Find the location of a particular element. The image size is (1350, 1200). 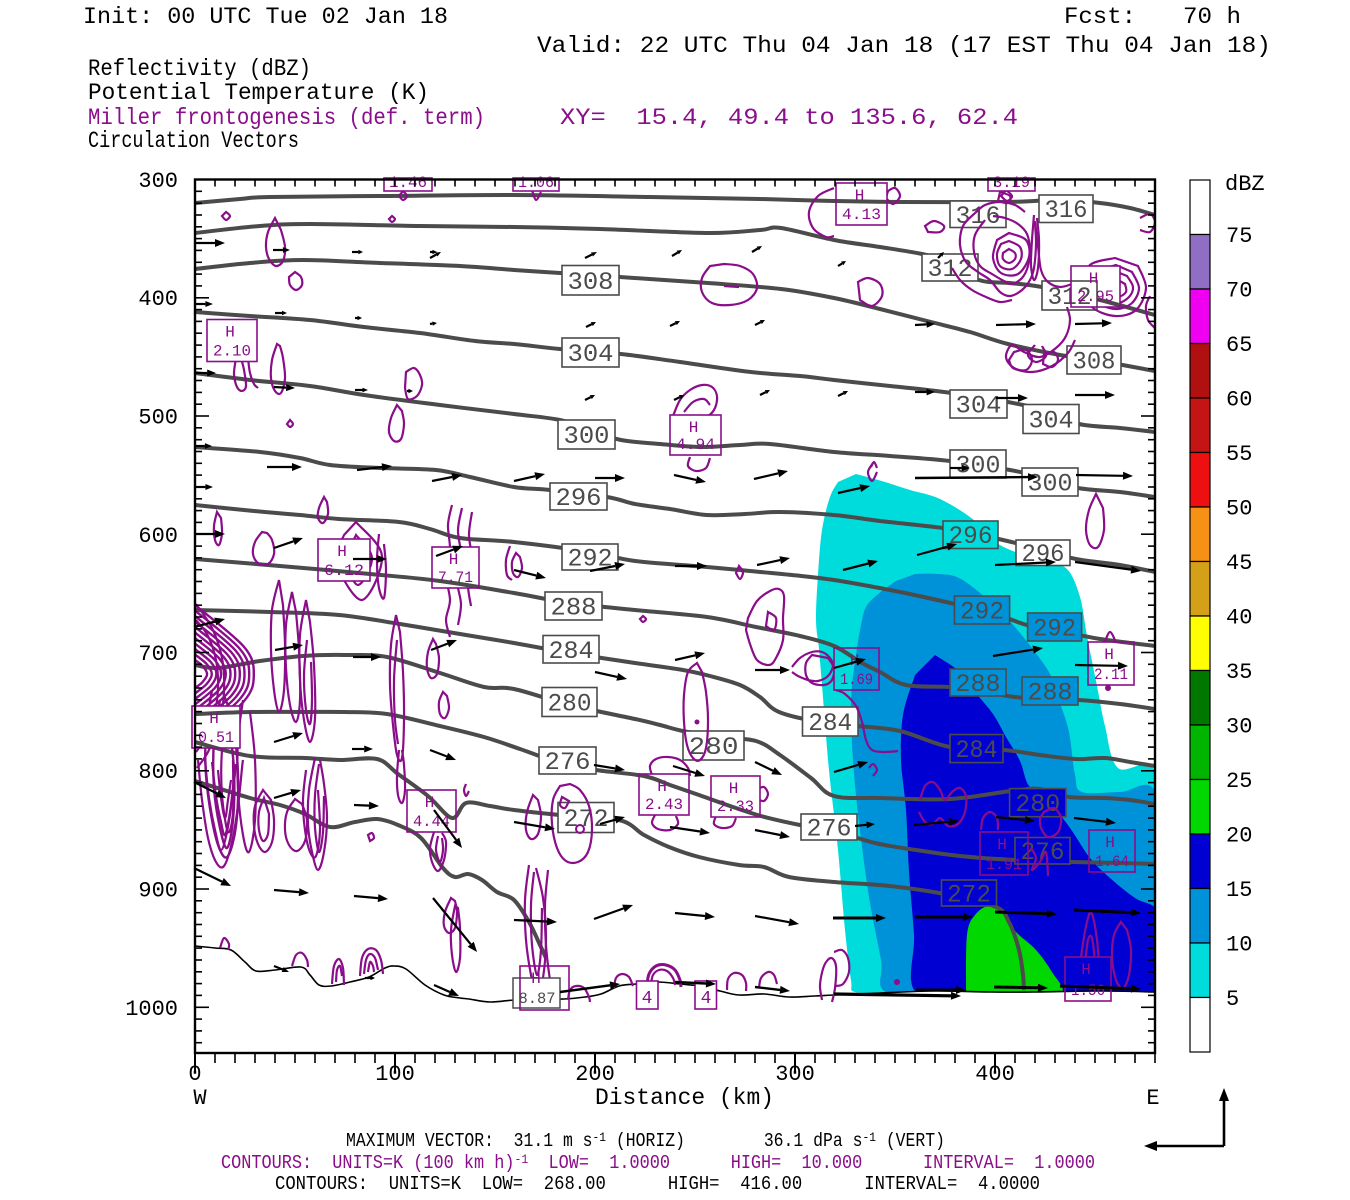

svg-text: 45 is located at coordinates (1239, 563).